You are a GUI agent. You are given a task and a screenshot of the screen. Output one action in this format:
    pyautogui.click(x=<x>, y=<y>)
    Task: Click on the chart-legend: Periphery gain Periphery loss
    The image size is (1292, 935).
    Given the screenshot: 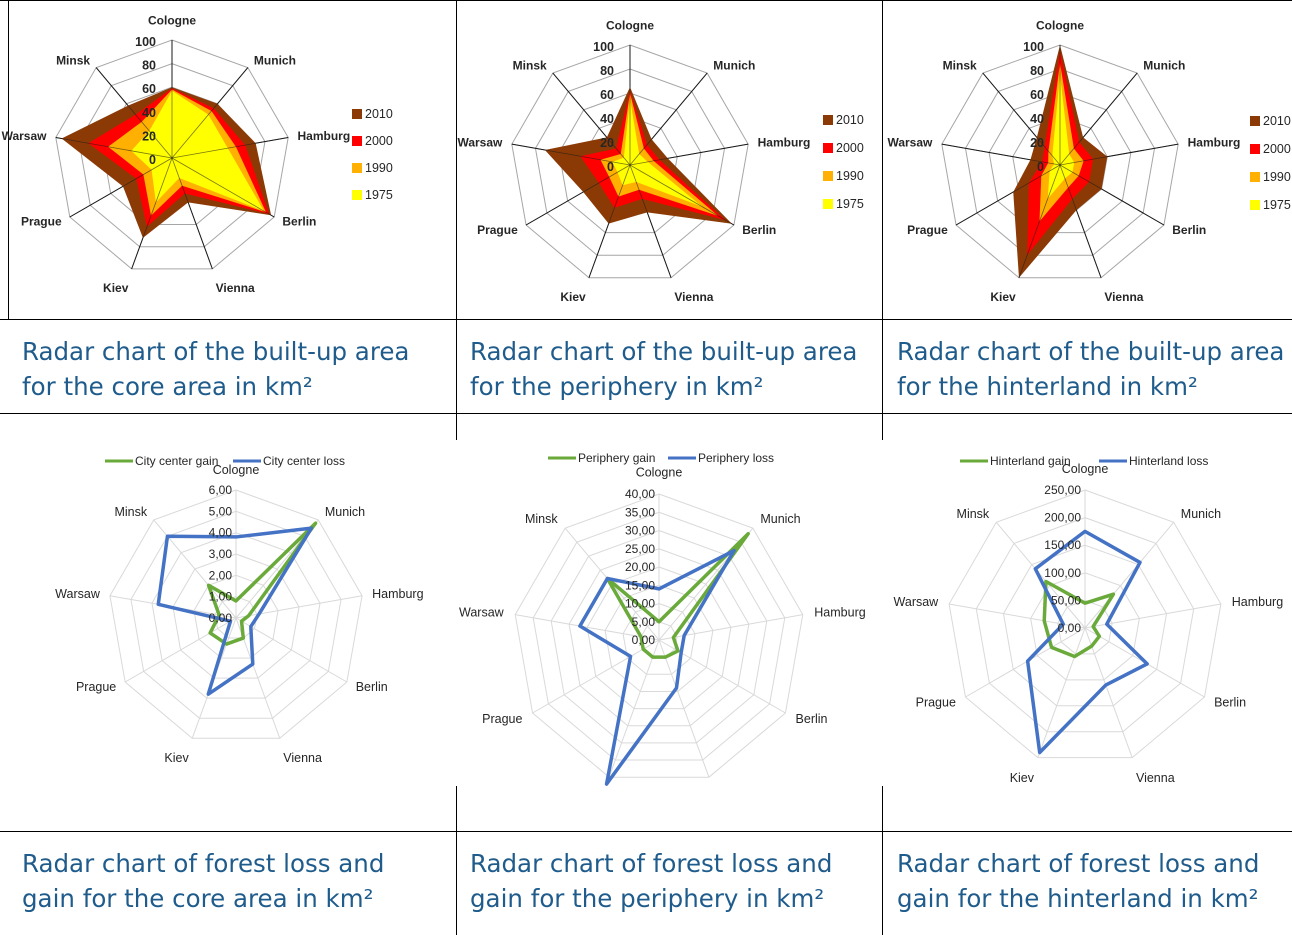 What is the action you would take?
    pyautogui.click(x=661, y=458)
    